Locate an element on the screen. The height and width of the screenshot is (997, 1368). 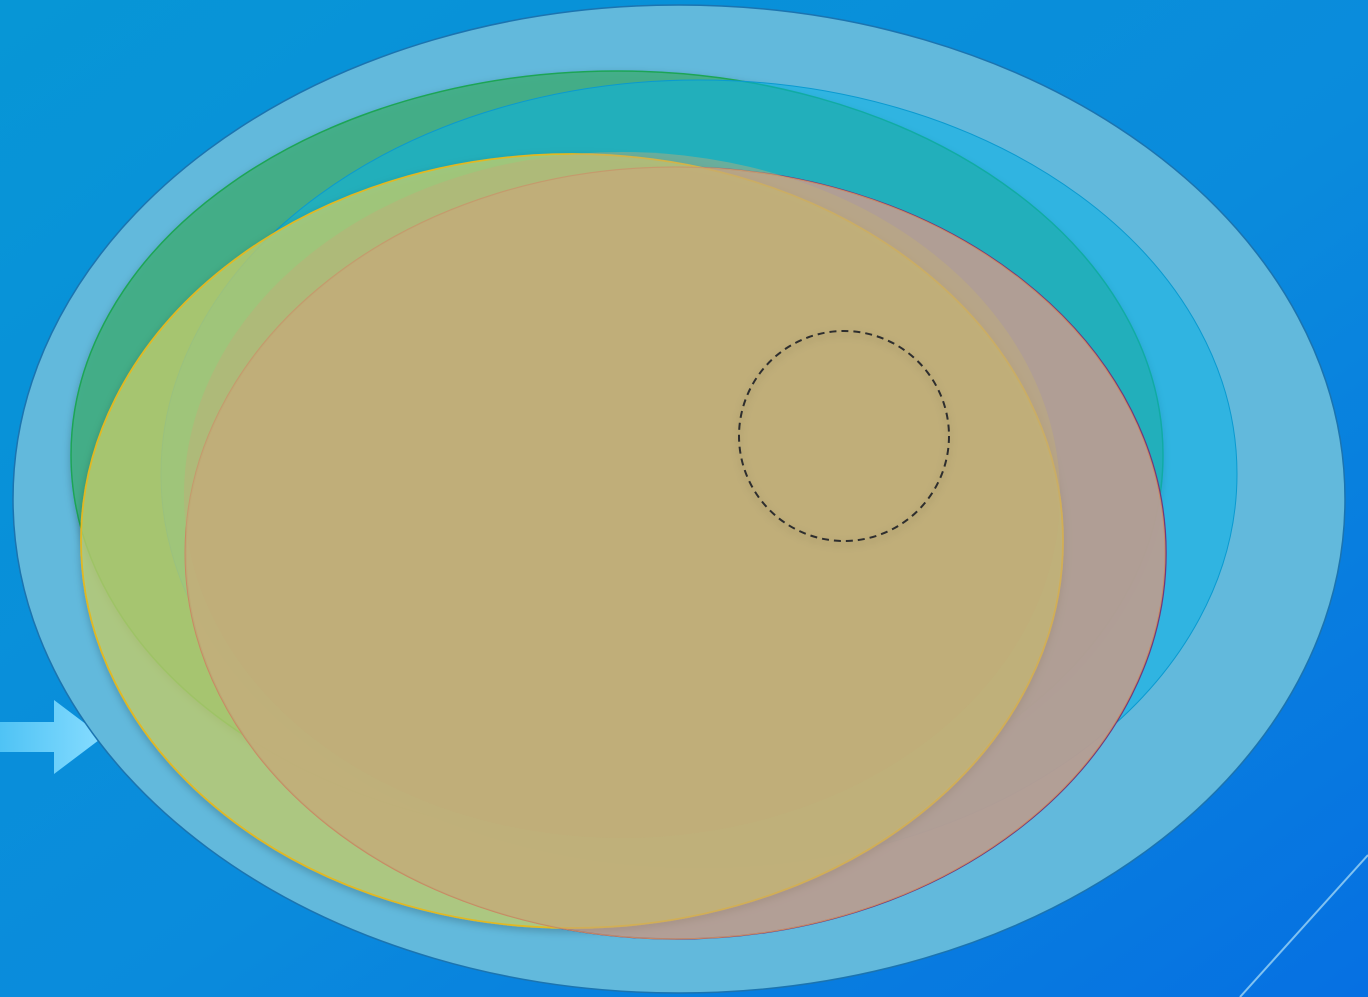
dashed-circle is located at coordinates (844, 436).